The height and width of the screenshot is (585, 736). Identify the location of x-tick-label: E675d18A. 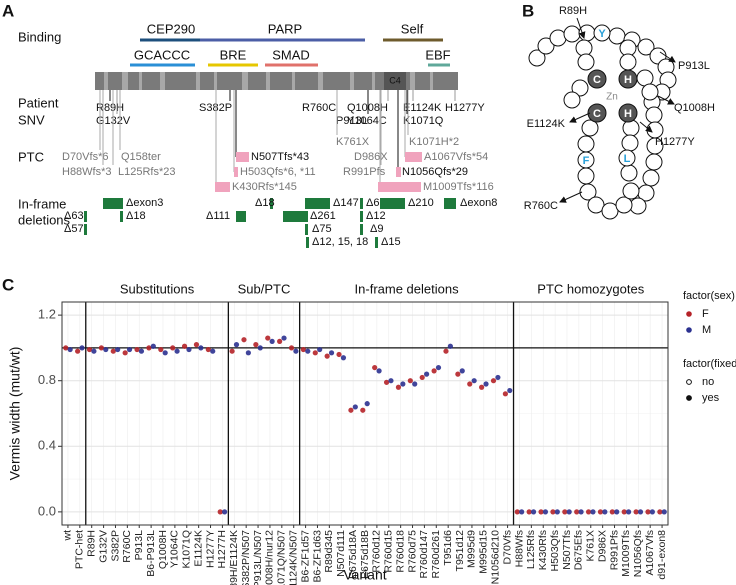
(353, 554).